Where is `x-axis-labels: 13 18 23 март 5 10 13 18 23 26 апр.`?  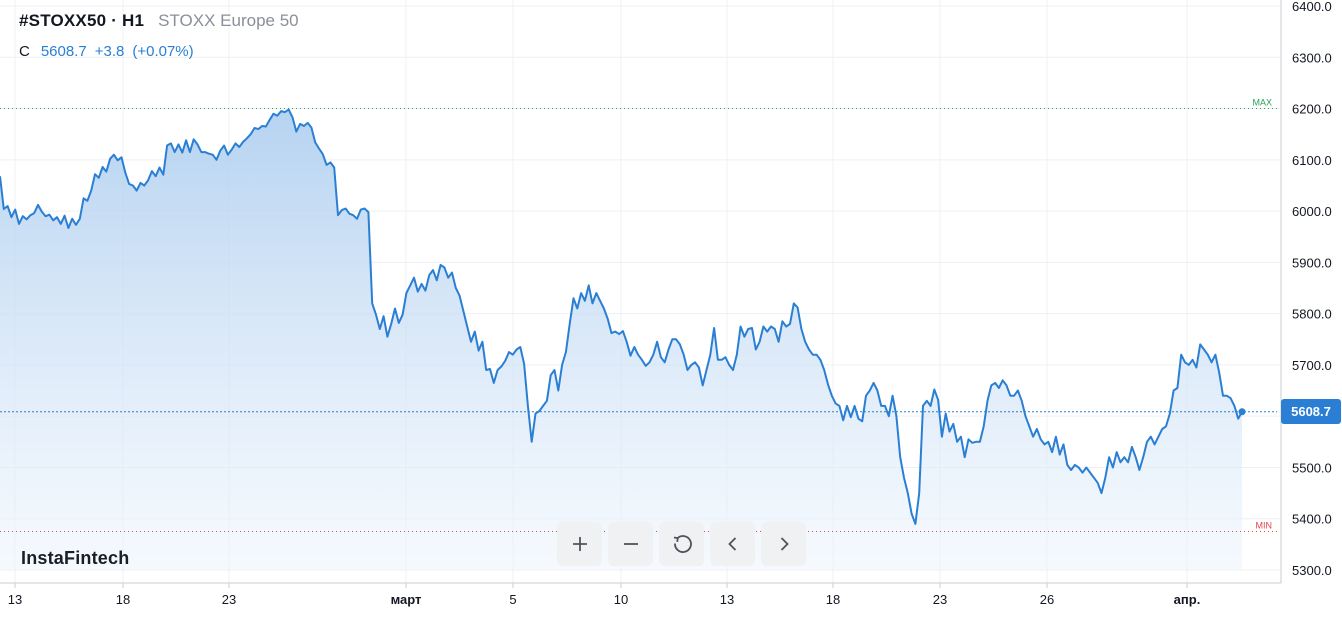 x-axis-labels: 13 18 23 март 5 10 13 18 23 26 апр. is located at coordinates (604, 595).